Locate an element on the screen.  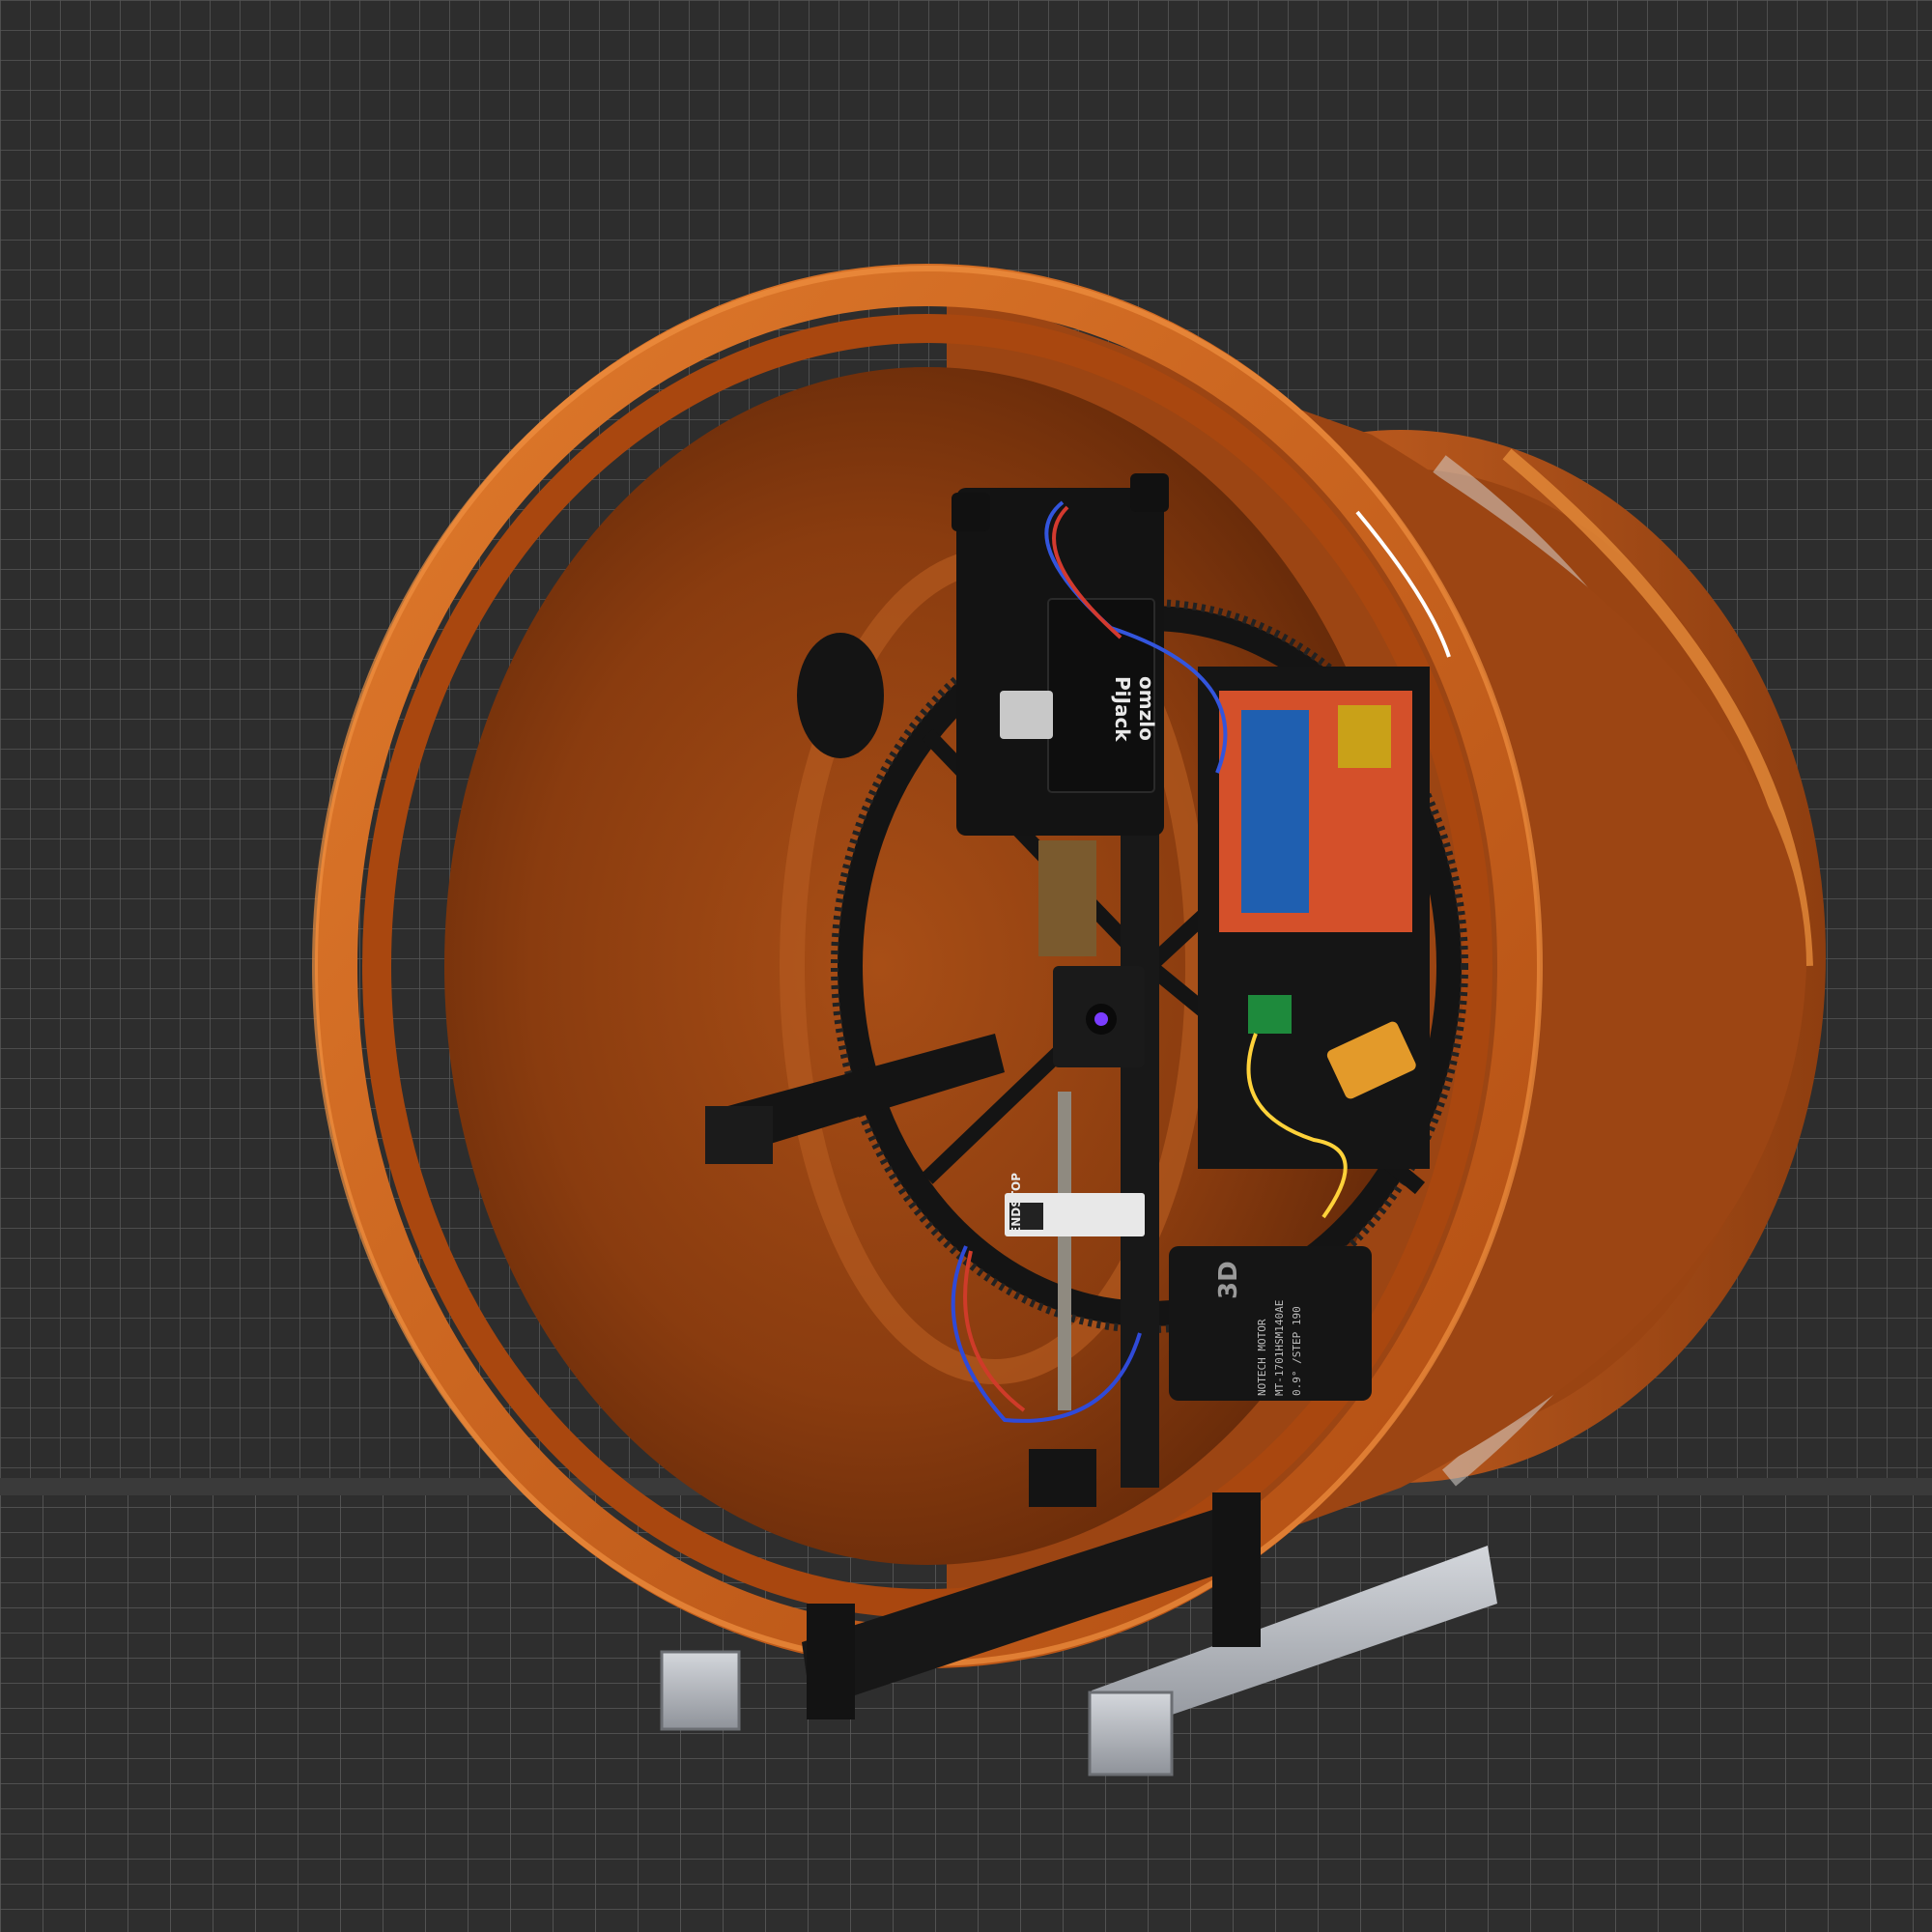
left-extrusion-arm is located at coordinates (855, 1099).